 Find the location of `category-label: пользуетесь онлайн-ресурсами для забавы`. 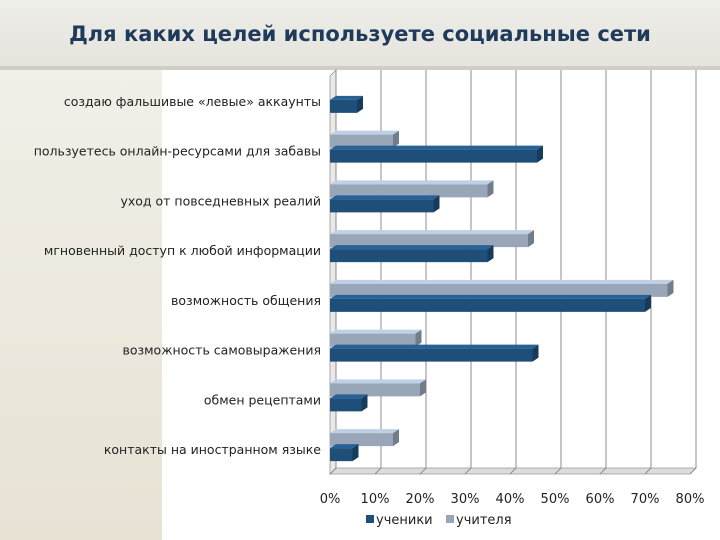

category-label: пользуетесь онлайн-ресурсами для забавы is located at coordinates (177, 151).